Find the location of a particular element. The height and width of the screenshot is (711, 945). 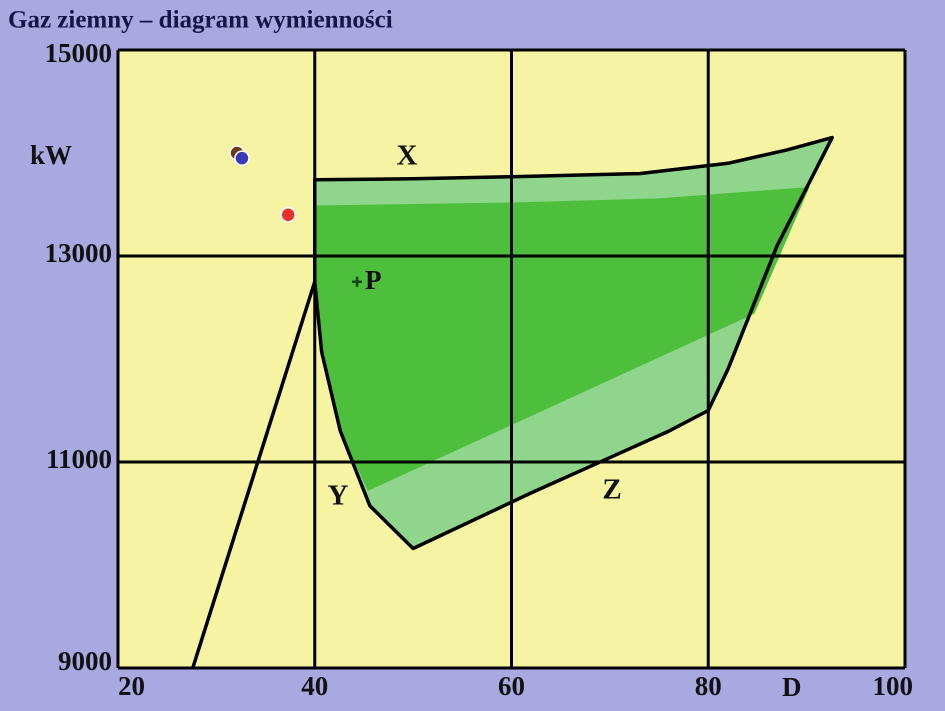

y-axis-label: kW is located at coordinates (51, 155).